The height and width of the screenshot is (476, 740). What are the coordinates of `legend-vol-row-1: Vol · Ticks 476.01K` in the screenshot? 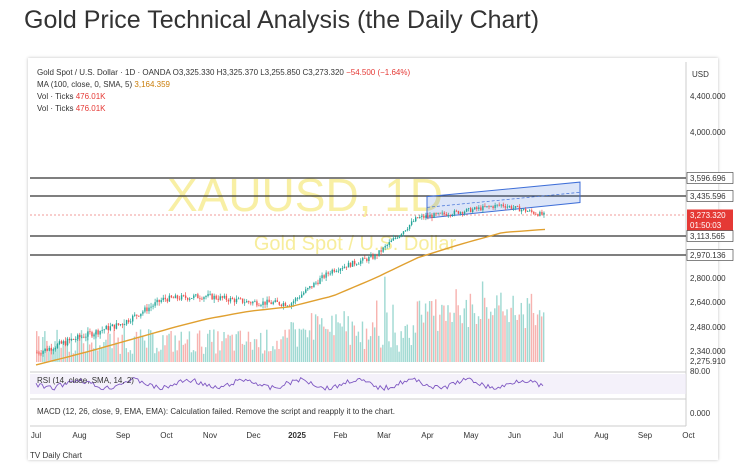 It's located at (223, 97).